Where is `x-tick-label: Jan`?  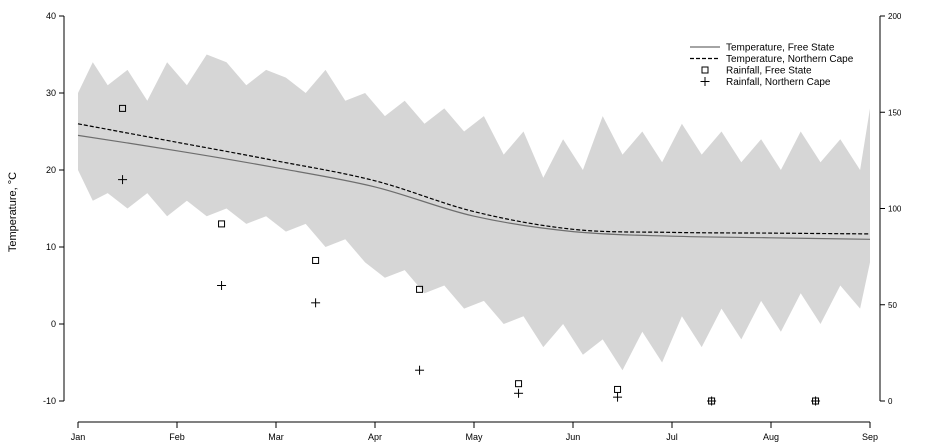
x-tick-label: Jan is located at coordinates (78, 437).